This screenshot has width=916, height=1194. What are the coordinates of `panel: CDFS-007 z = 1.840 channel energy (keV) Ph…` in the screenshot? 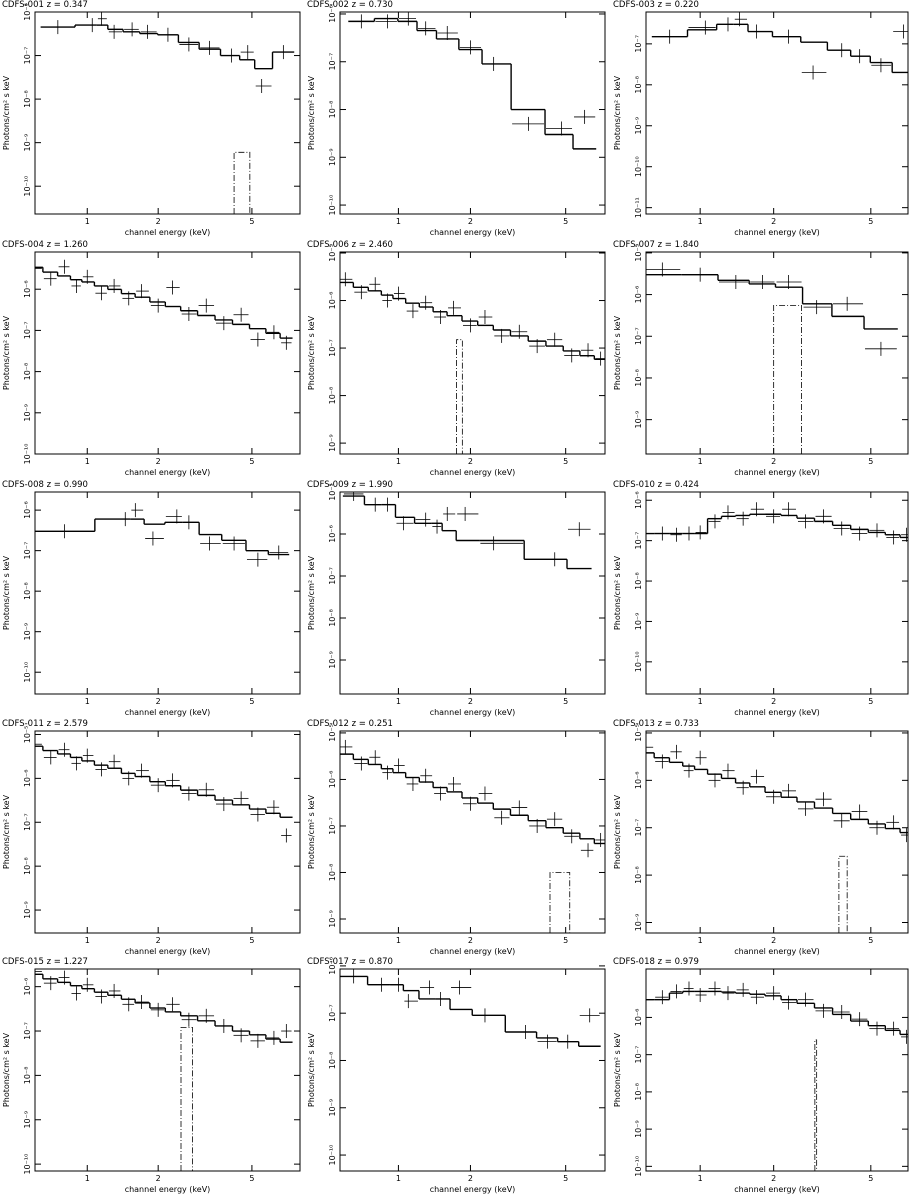 It's located at (761, 358).